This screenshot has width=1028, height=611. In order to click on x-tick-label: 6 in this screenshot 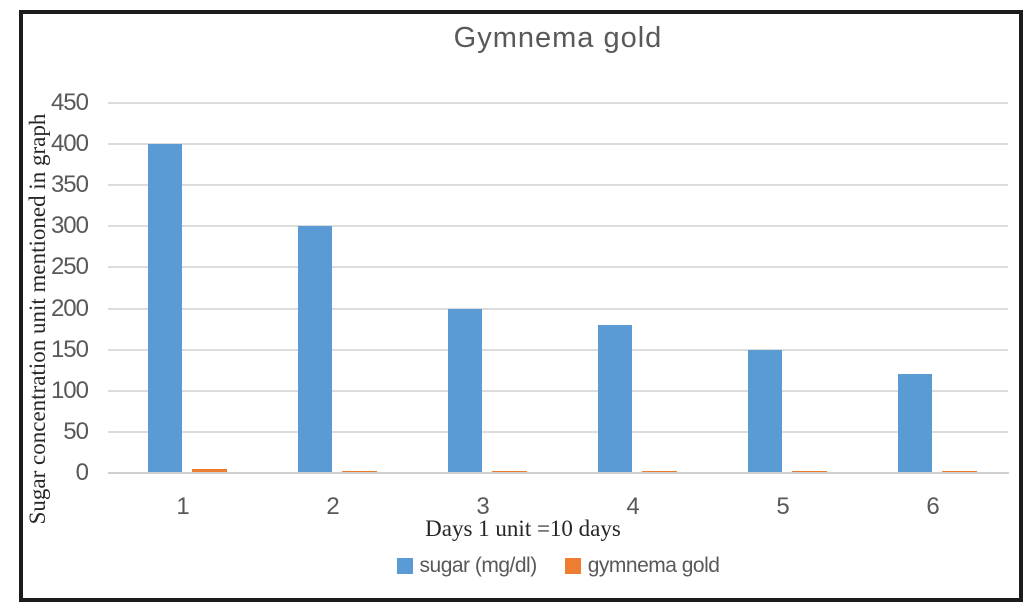, I will do `click(933, 506)`.